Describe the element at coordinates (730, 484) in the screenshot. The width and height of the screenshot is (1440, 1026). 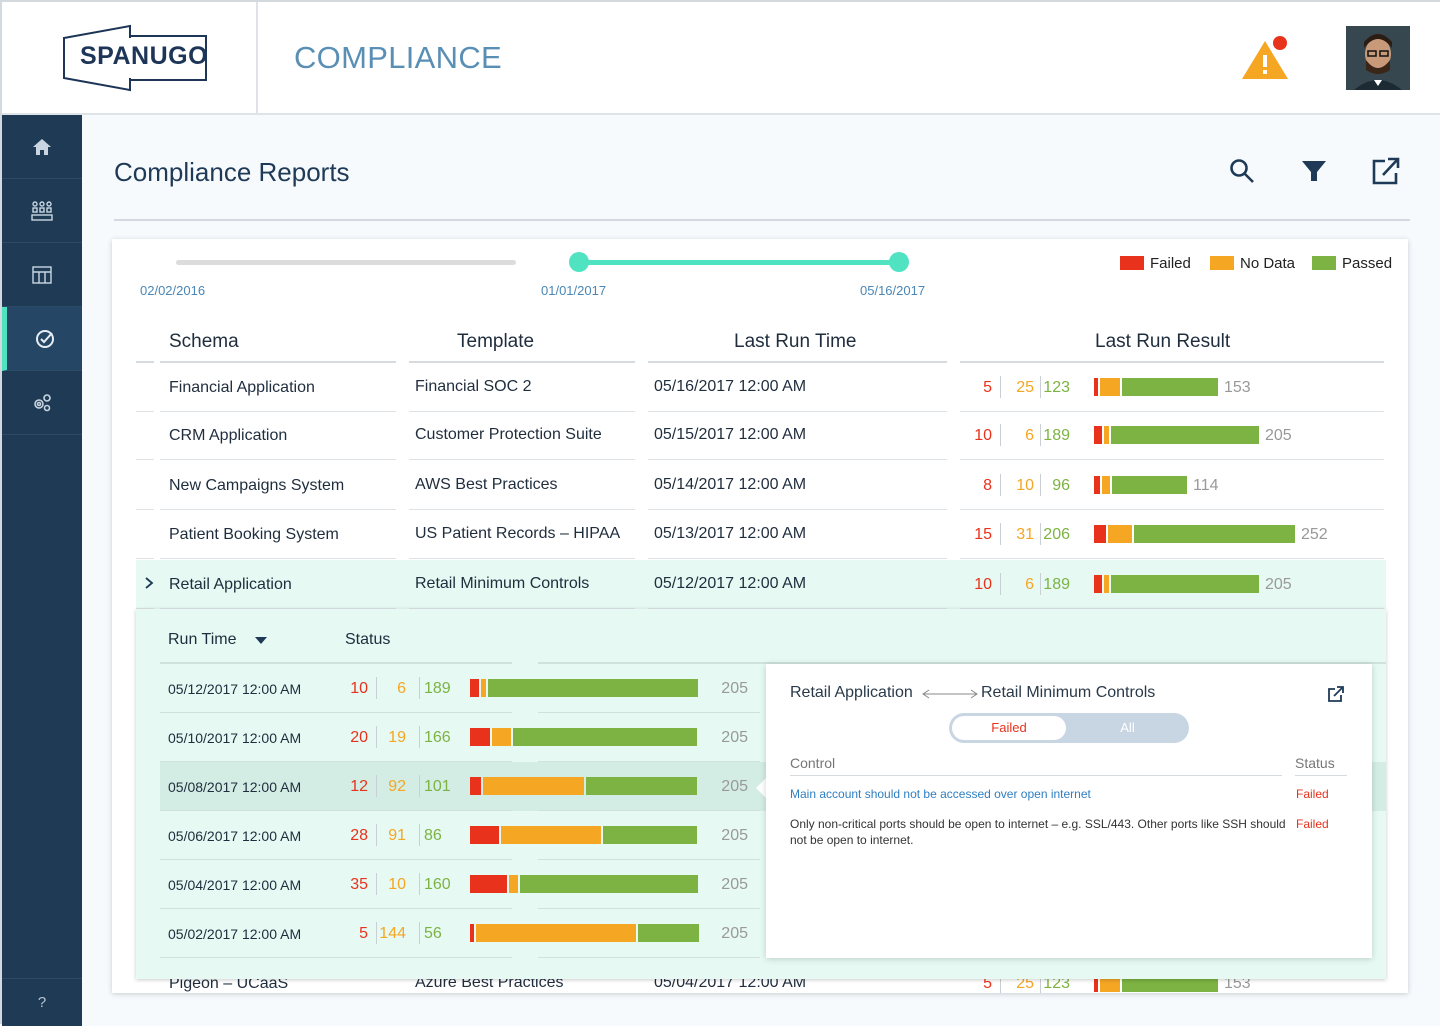
I see `last-run-time: 05/14/2017 12:00 AM` at that location.